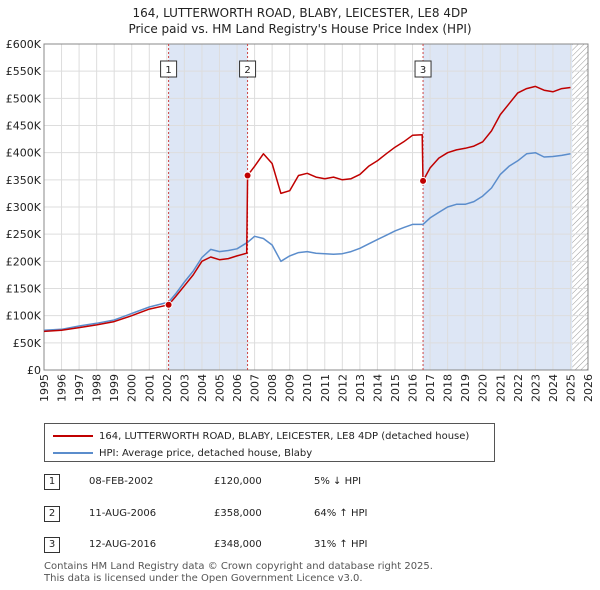 This screenshot has width=600, height=590. I want to click on y-tick-label: £50K, so click(27, 343).